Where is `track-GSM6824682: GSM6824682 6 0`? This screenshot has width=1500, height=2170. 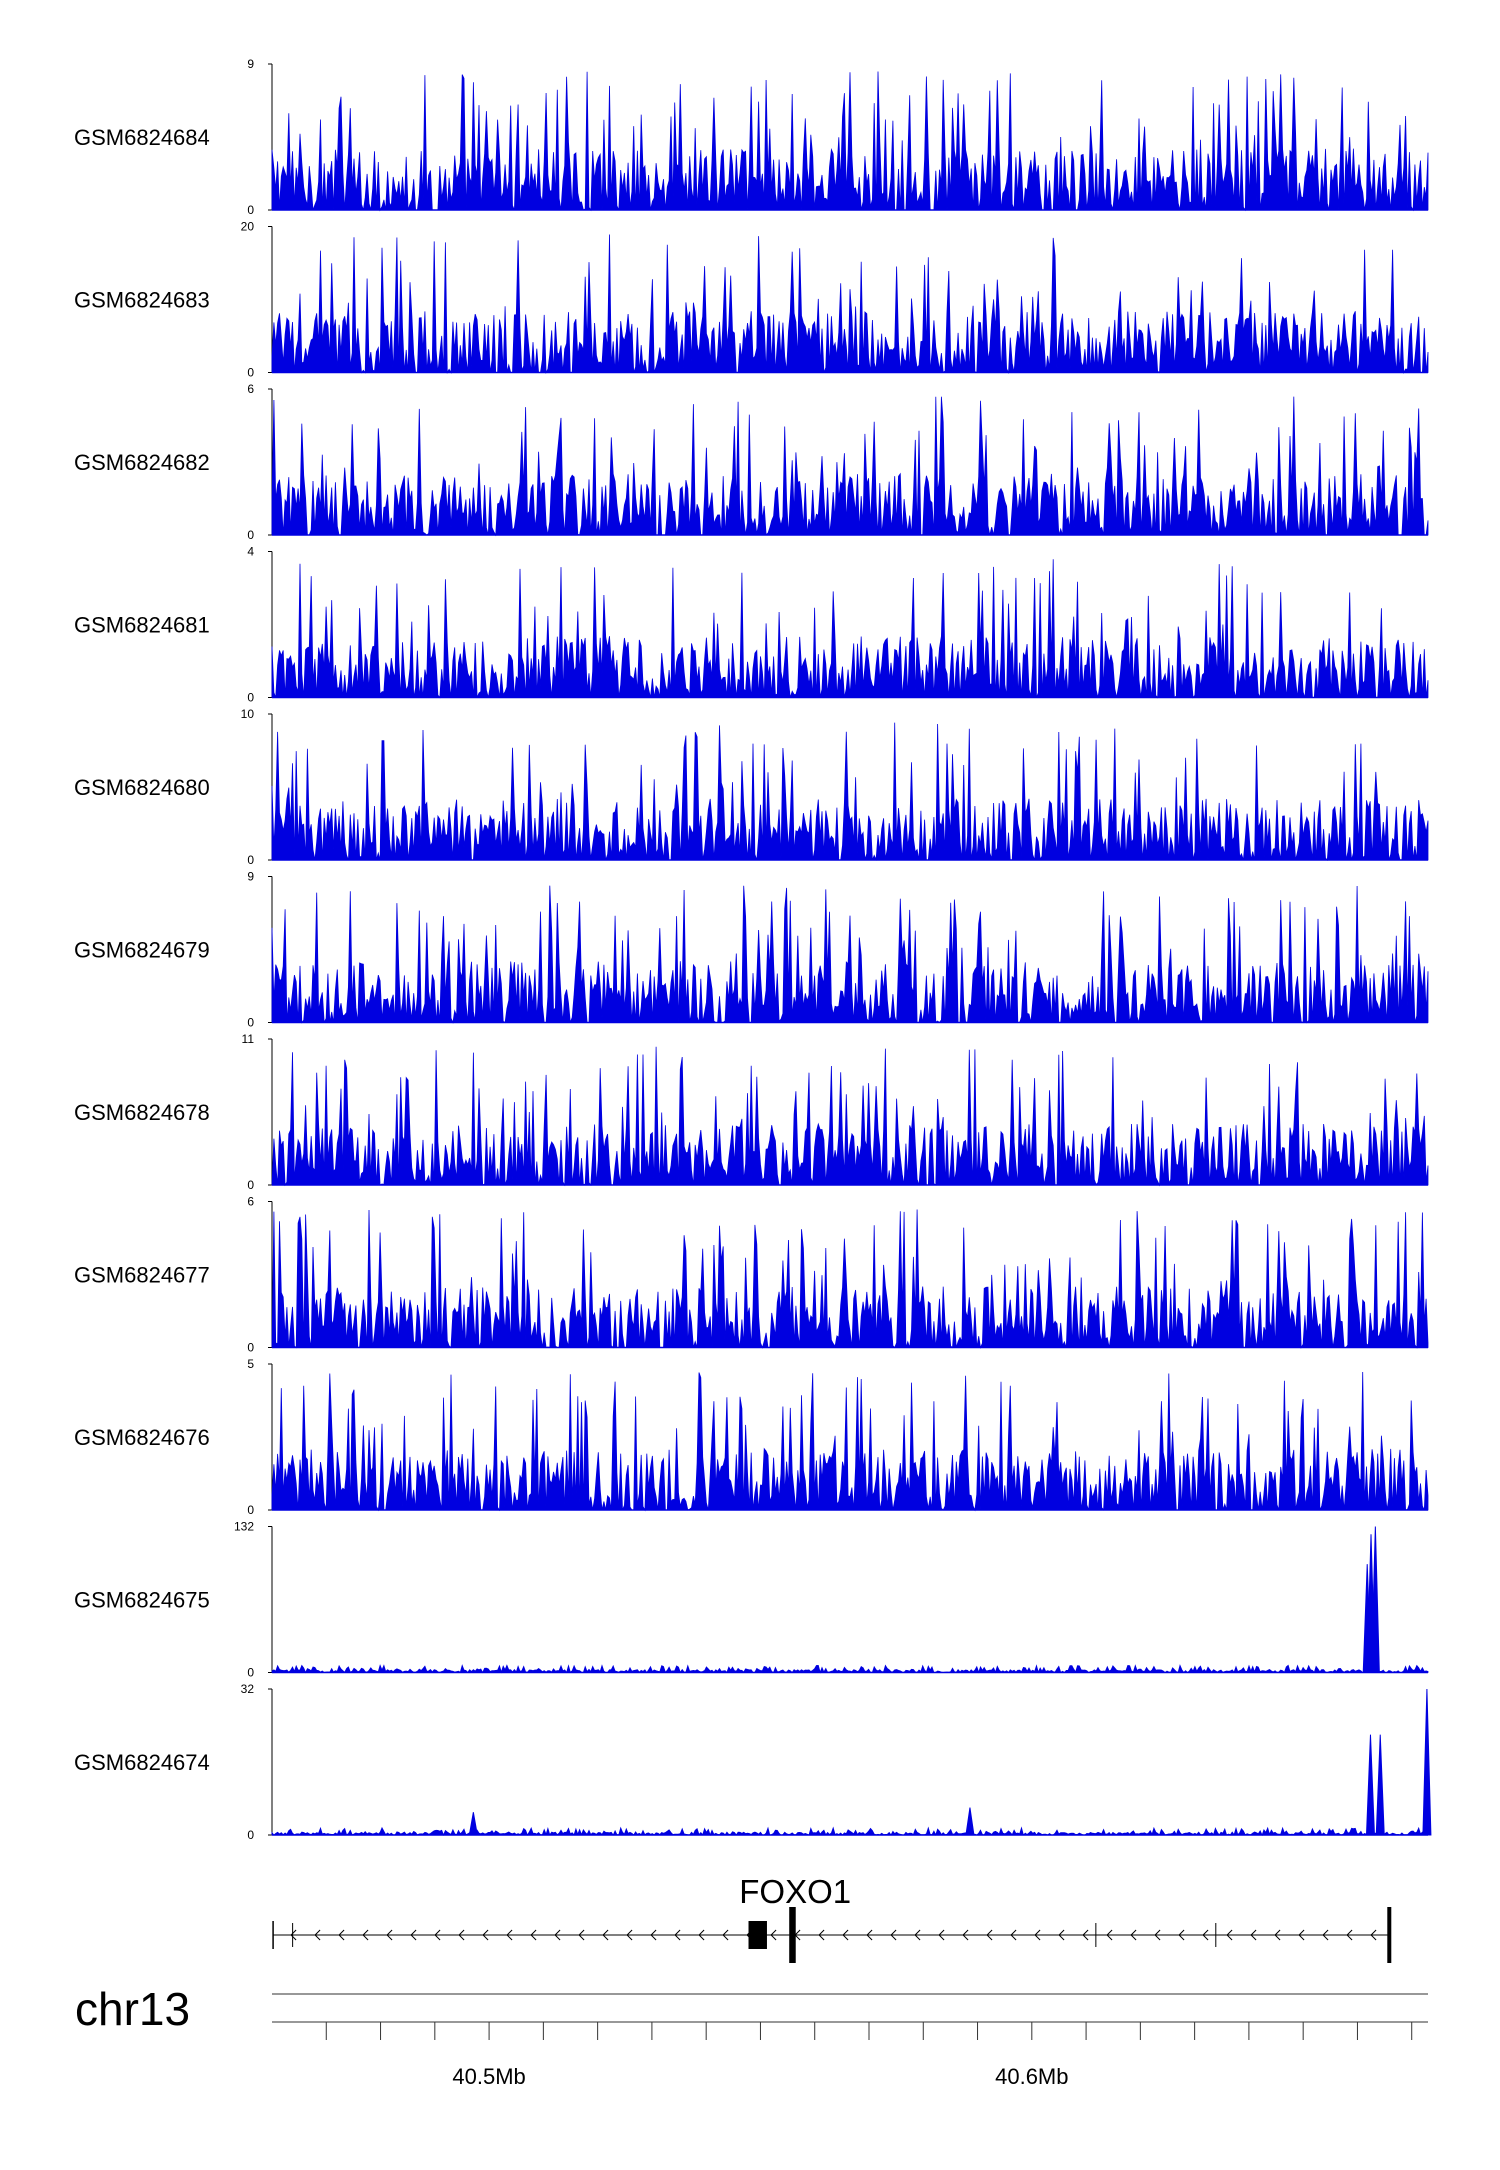 track-GSM6824682: GSM6824682 6 0 is located at coordinates (751, 462).